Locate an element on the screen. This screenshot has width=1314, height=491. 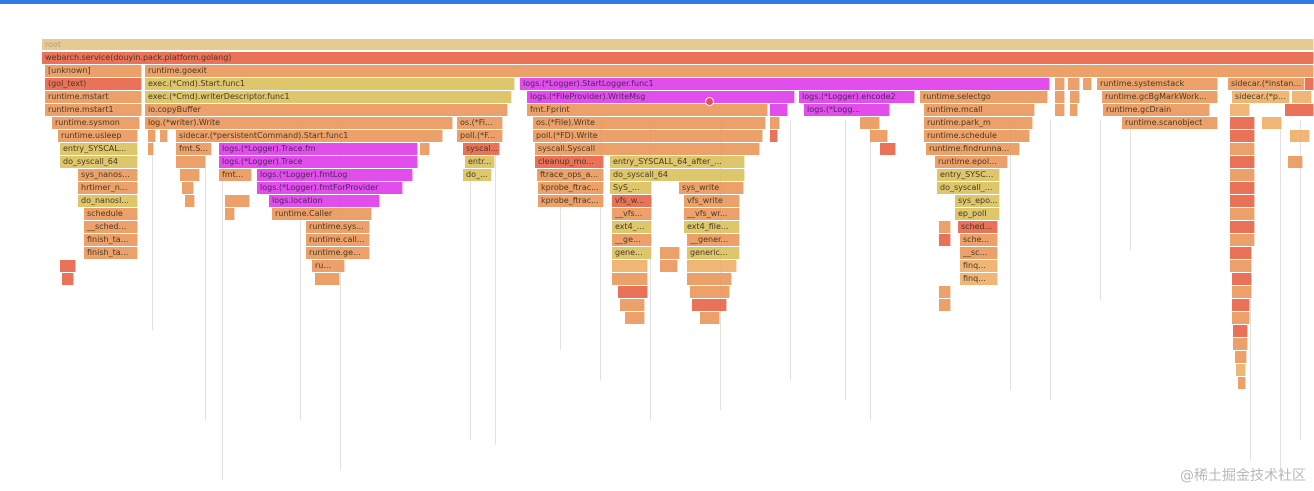
flame-frame: runtime.mcall is located at coordinates (979, 110).